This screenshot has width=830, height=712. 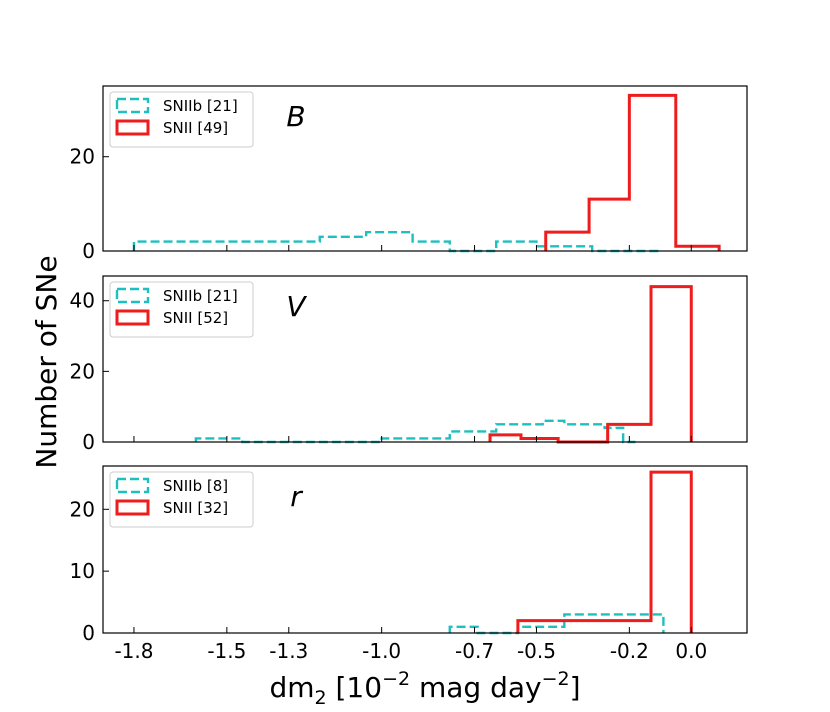 I want to click on y-axis-label: Number of SNe, so click(x=46, y=361).